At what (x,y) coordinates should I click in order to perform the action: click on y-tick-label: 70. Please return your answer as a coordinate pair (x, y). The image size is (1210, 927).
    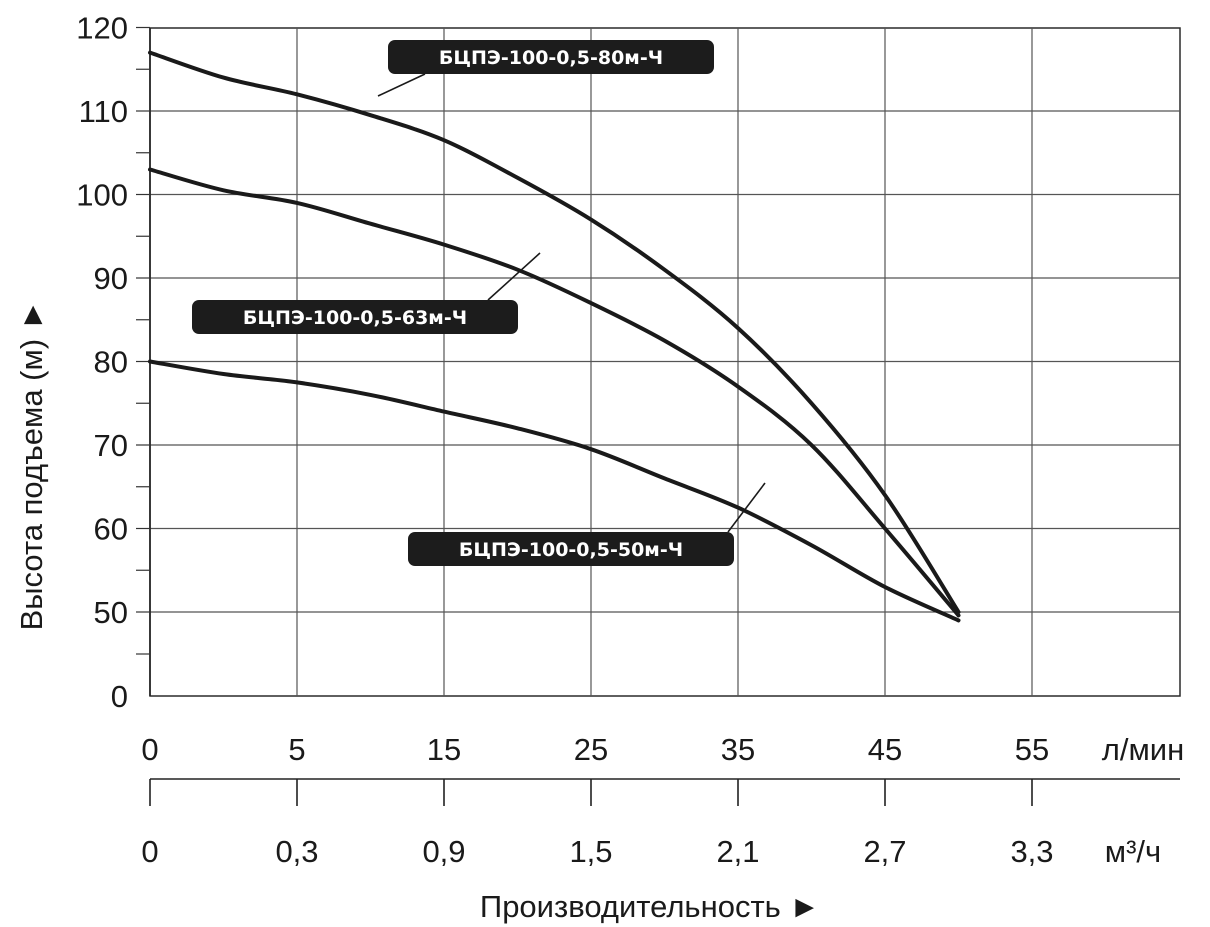
    Looking at the image, I should click on (111, 445).